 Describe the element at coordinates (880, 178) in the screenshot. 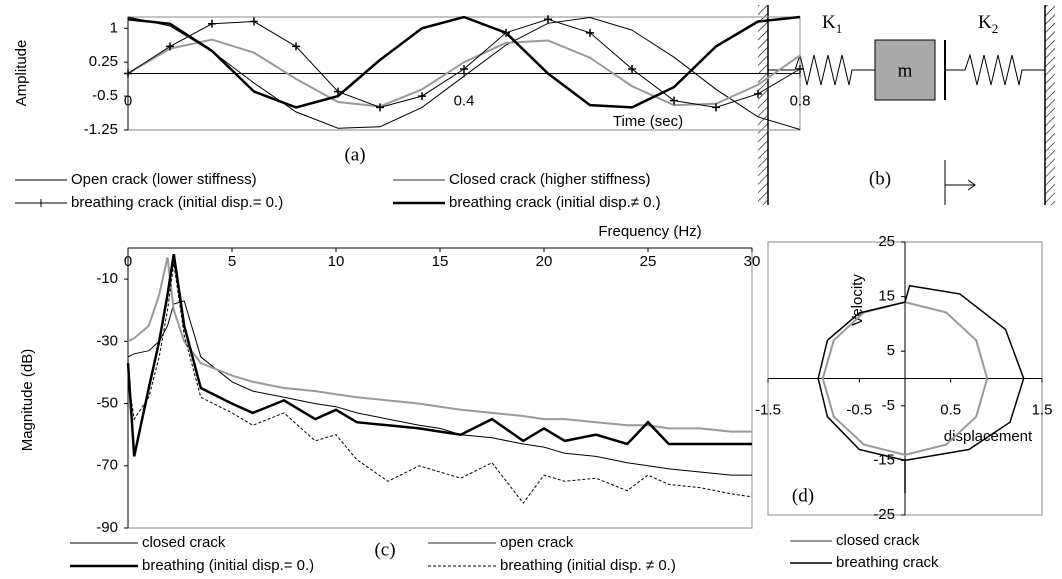

I see `panel-label: (b)` at that location.